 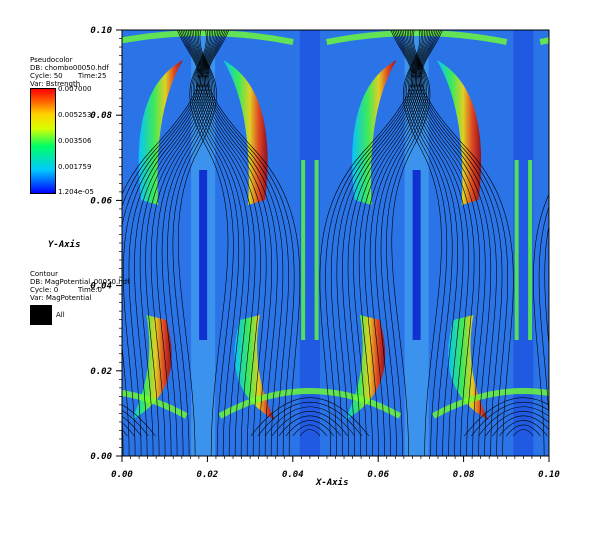 I want to click on x-tick-label: 0.06, so click(x=378, y=475).